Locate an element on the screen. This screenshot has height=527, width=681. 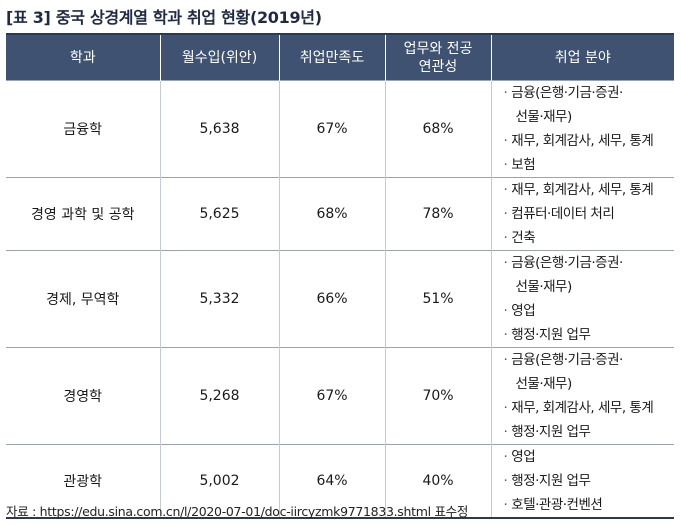
cell-major: 경제, 무역학 is located at coordinates (83, 299).